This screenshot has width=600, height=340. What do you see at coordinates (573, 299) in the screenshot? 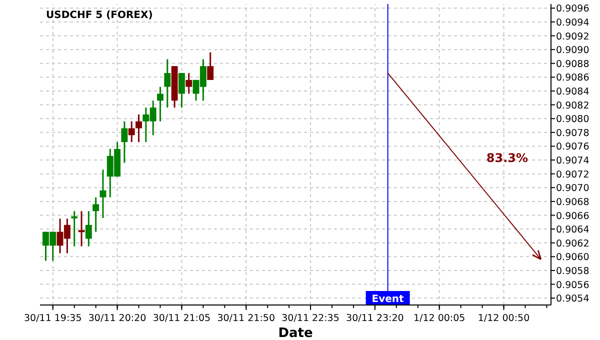
I see `y-tick-label: 0.9054` at bounding box center [573, 299].